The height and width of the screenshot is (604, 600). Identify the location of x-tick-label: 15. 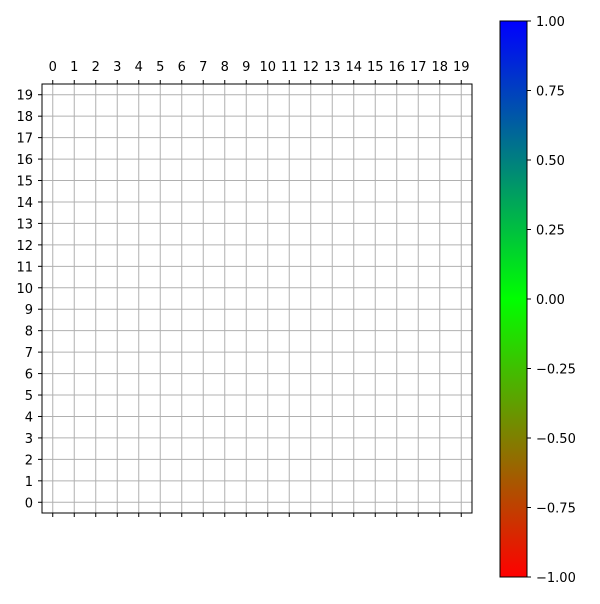
(375, 67).